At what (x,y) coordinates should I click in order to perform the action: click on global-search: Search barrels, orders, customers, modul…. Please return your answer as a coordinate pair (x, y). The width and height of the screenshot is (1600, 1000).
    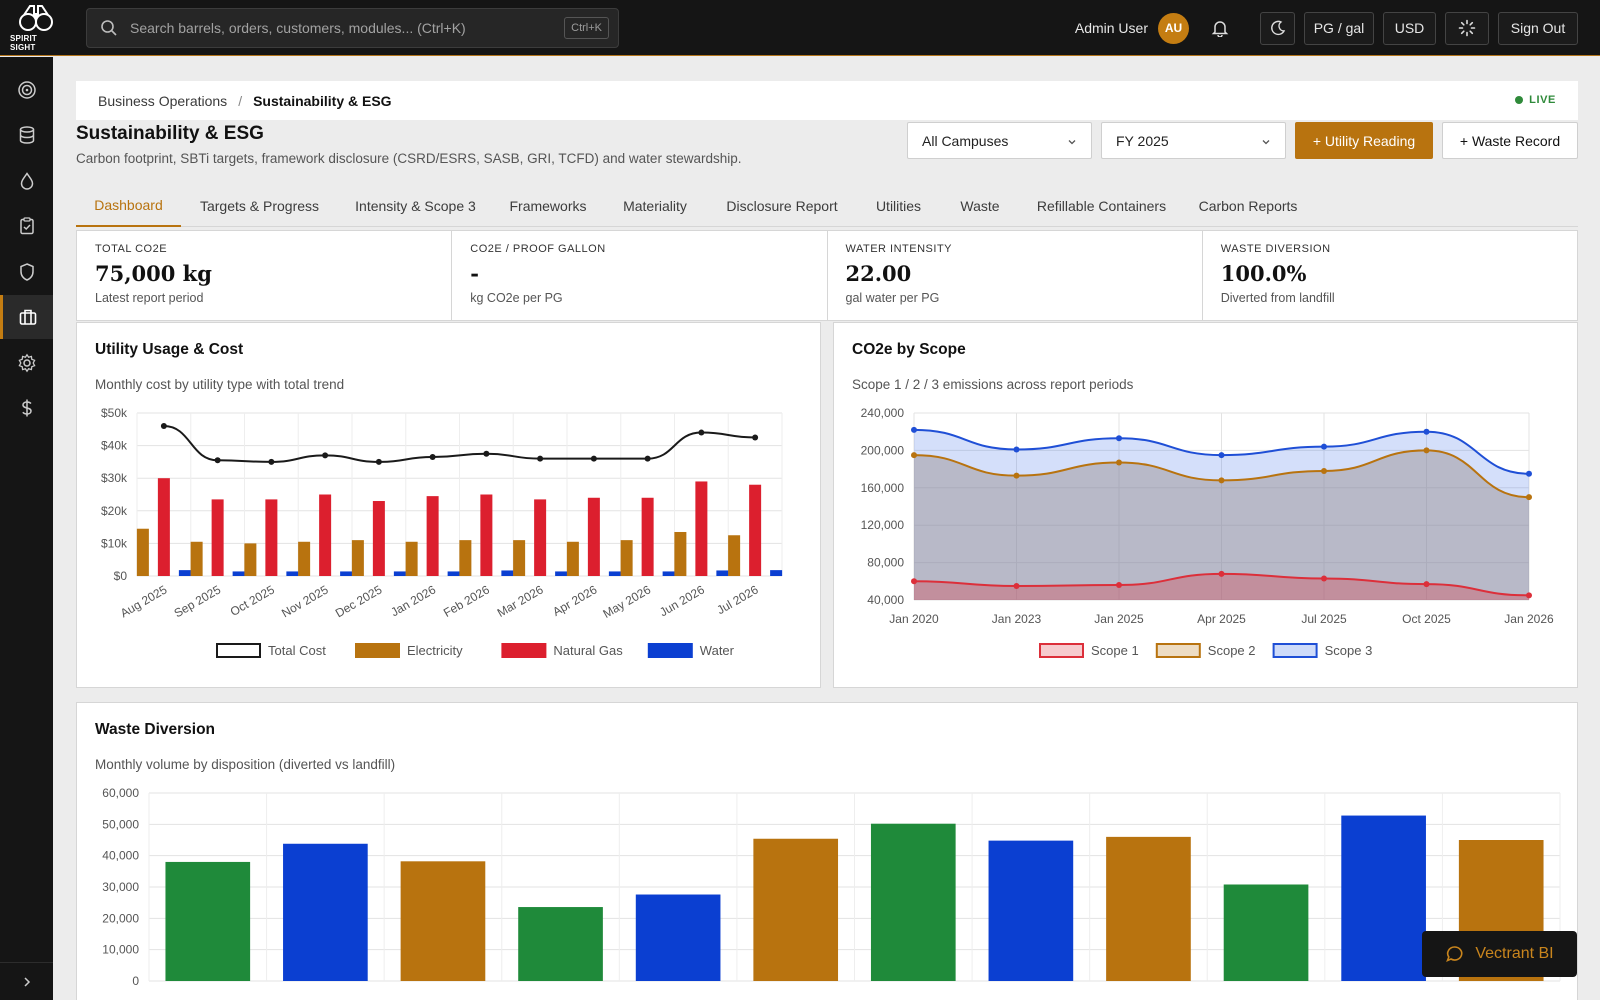
    Looking at the image, I should click on (352, 28).